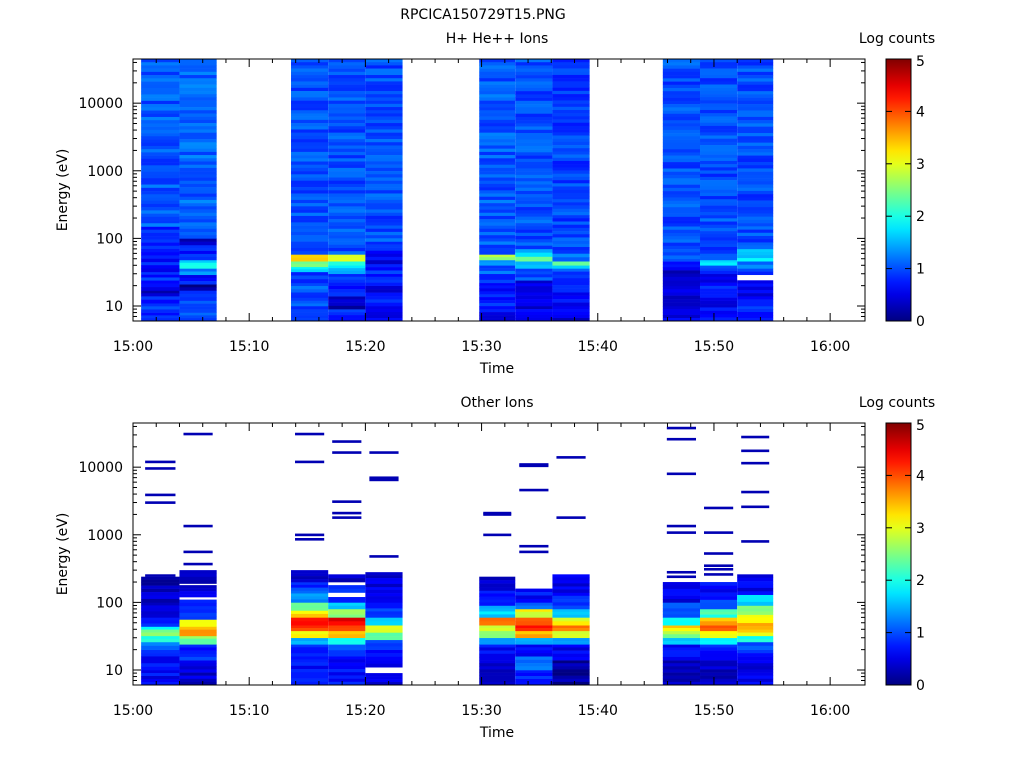  What do you see at coordinates (920, 62) in the screenshot?
I see `colorbar-tick-label: 5` at bounding box center [920, 62].